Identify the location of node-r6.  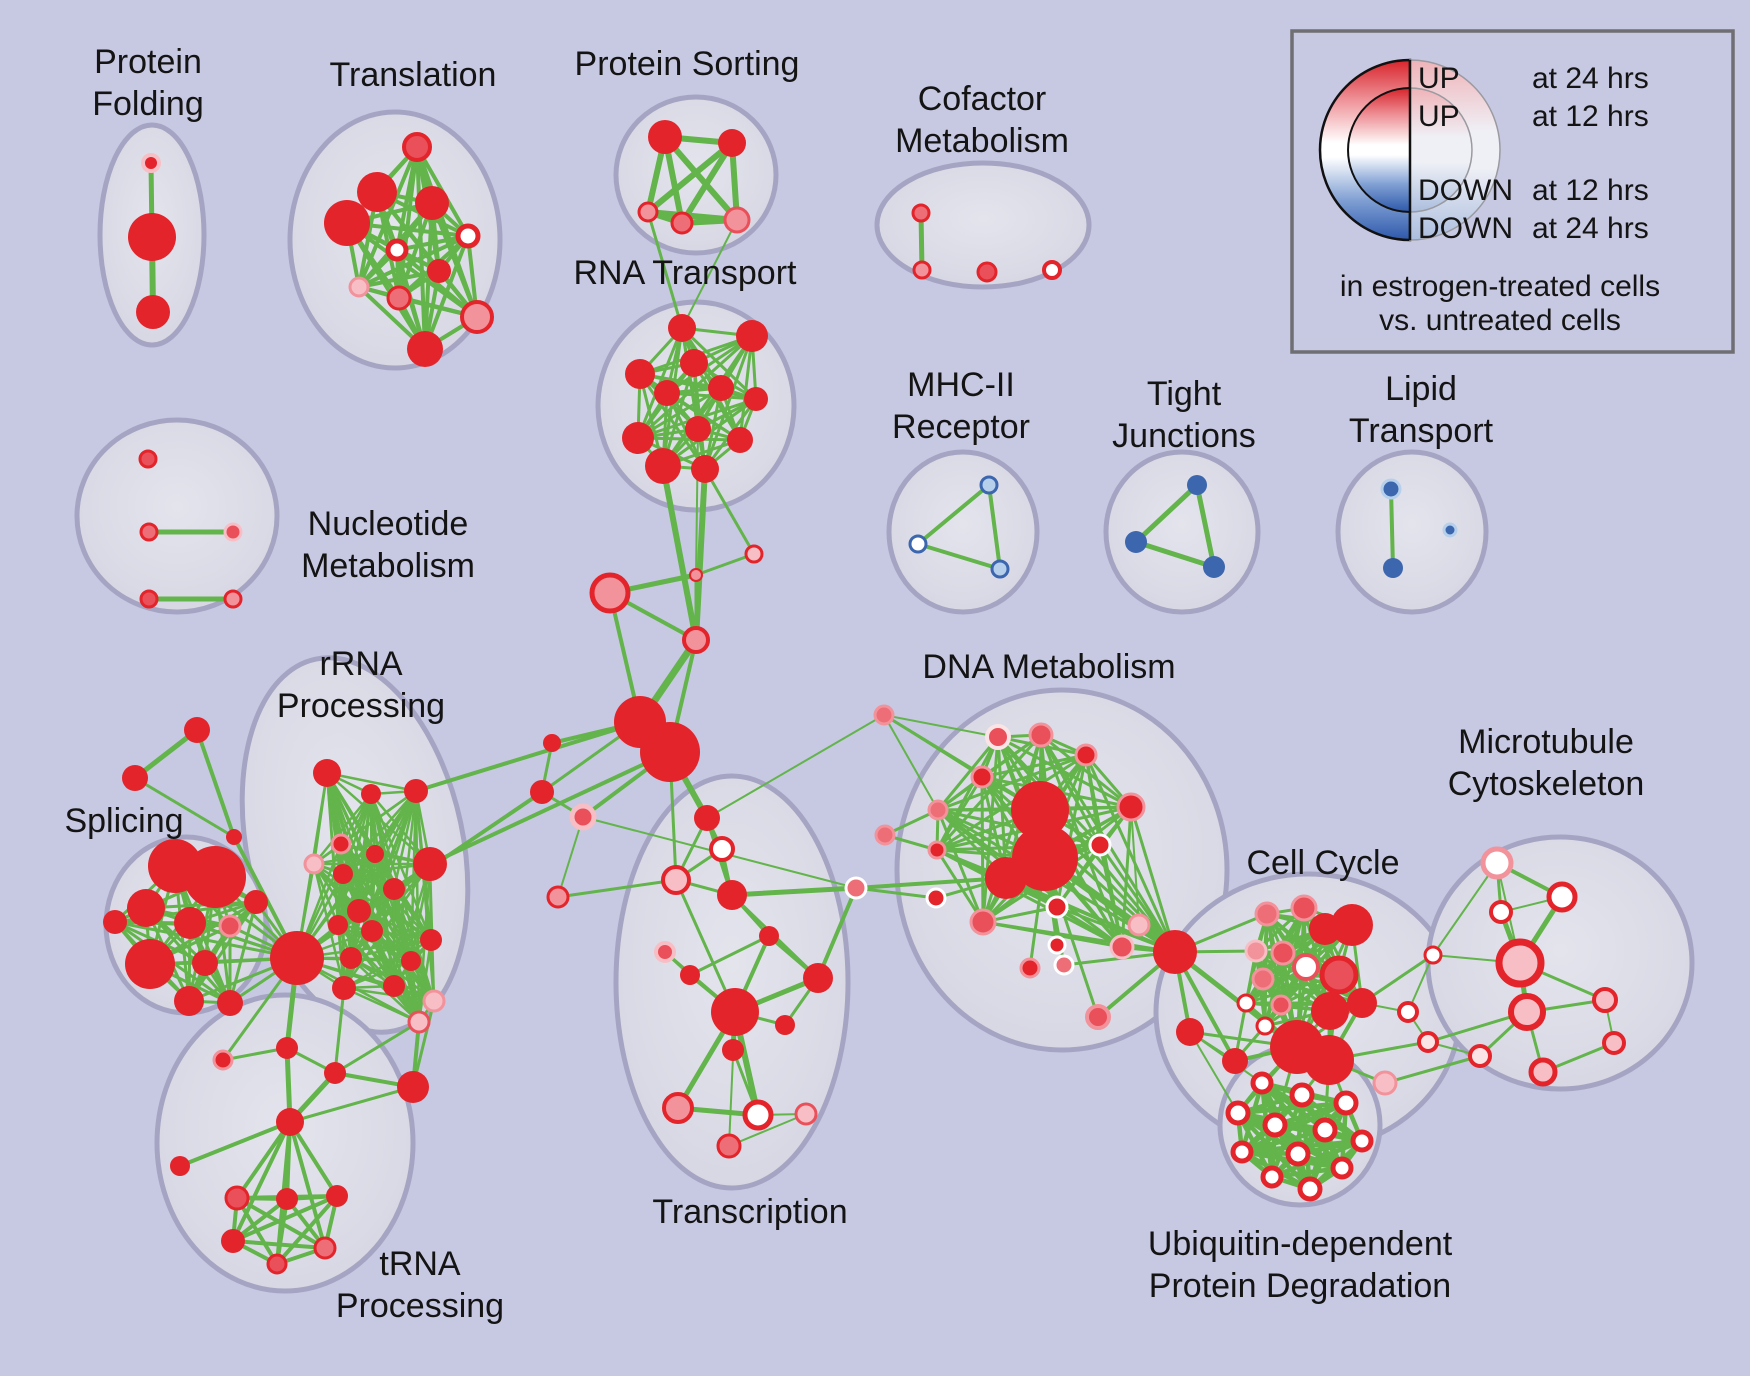
(721, 388).